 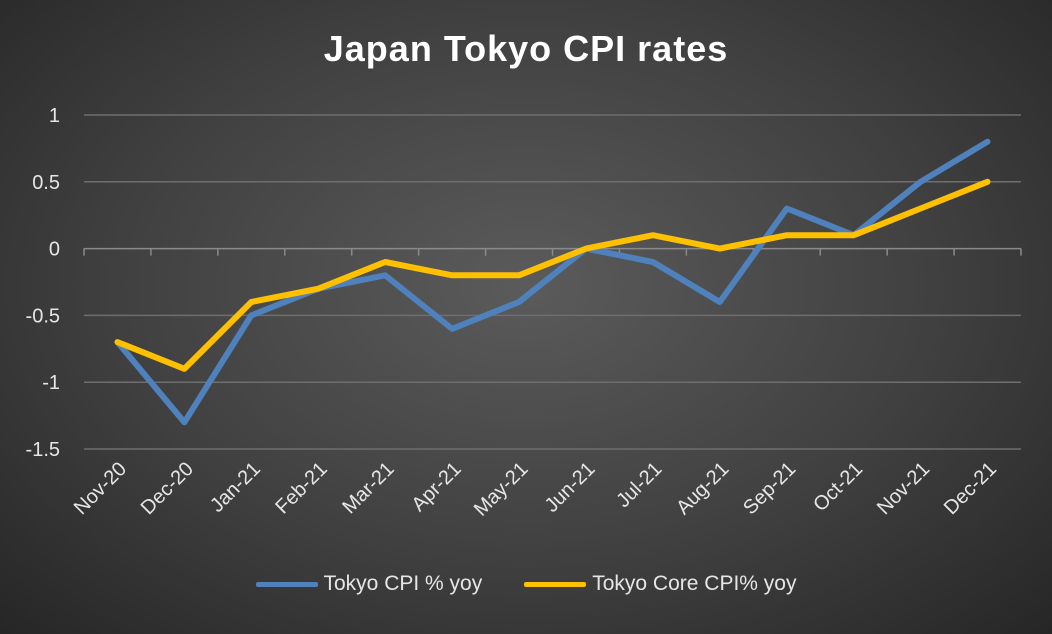 I want to click on x-tick-label: Jan-21, so click(x=235, y=487).